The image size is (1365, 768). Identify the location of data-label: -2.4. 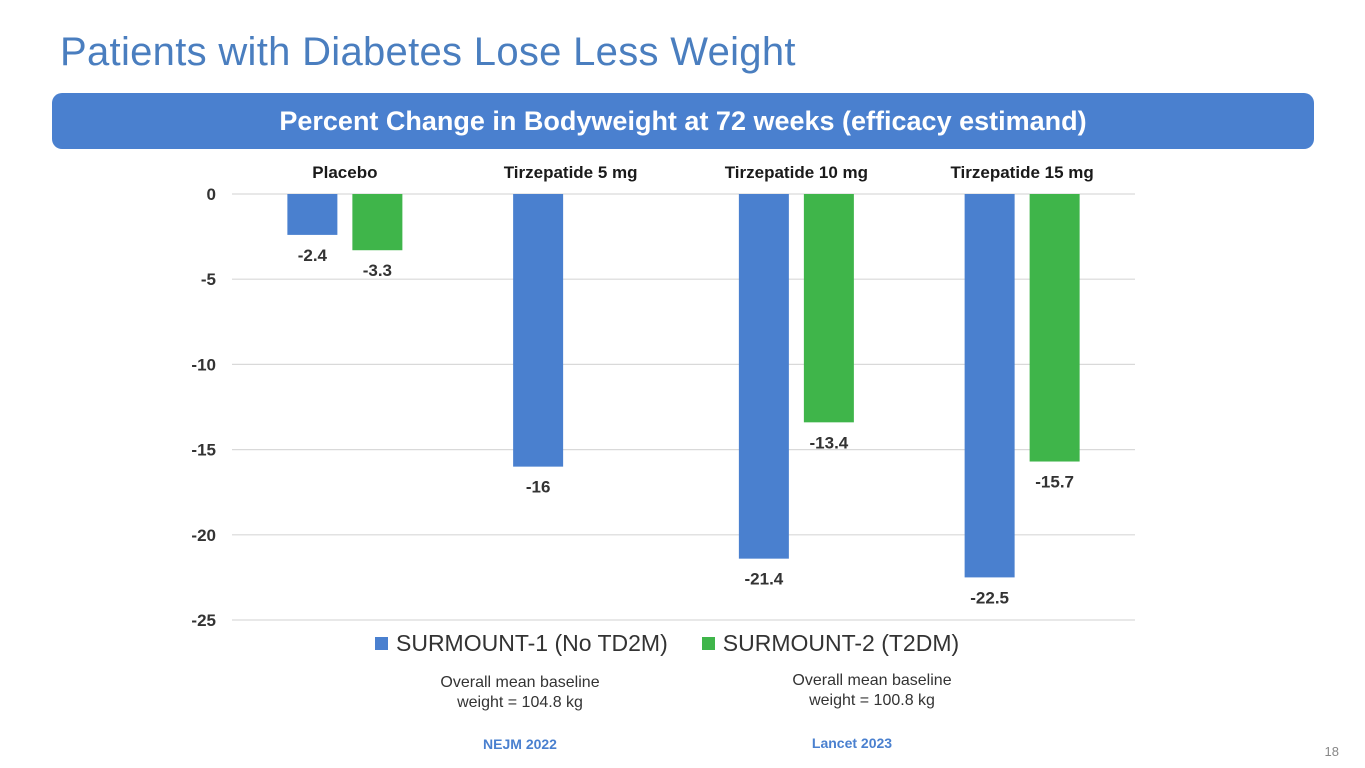
(313, 255).